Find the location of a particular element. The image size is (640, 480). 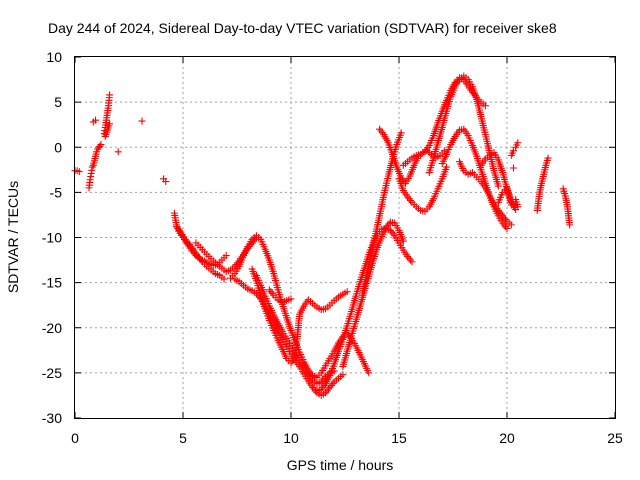

series-s29 is located at coordinates (513, 168).